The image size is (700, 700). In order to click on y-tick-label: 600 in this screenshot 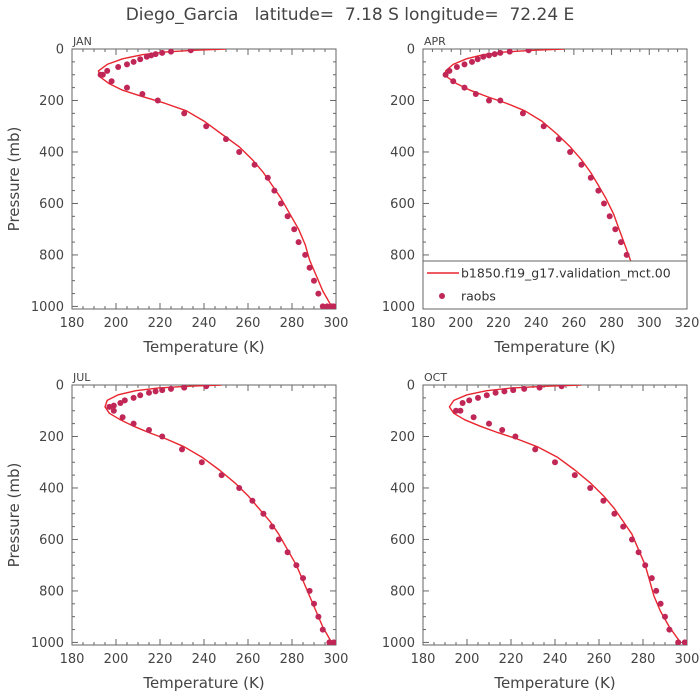, I will do `click(402, 540)`.